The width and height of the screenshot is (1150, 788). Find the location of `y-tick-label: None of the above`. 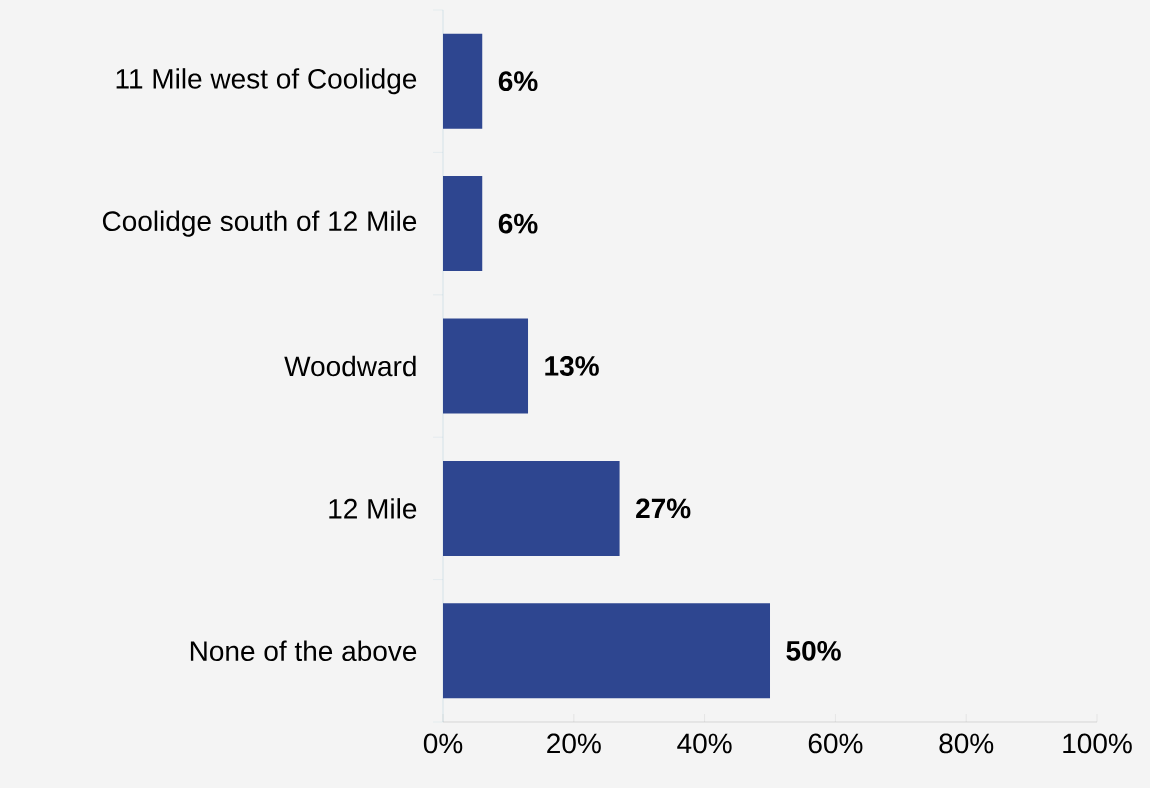

y-tick-label: None of the above is located at coordinates (303, 651).